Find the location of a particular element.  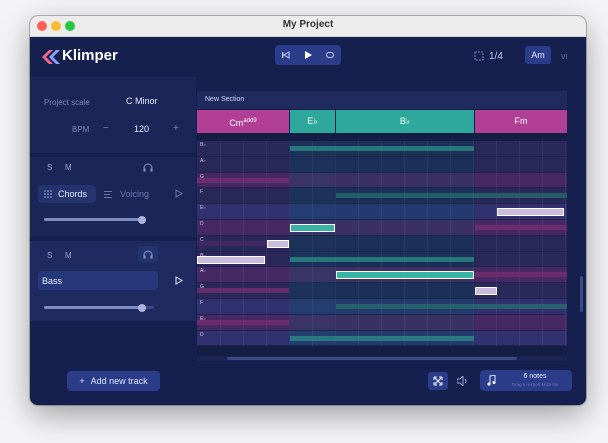

chord-block: Cmadd9 is located at coordinates (243, 121).